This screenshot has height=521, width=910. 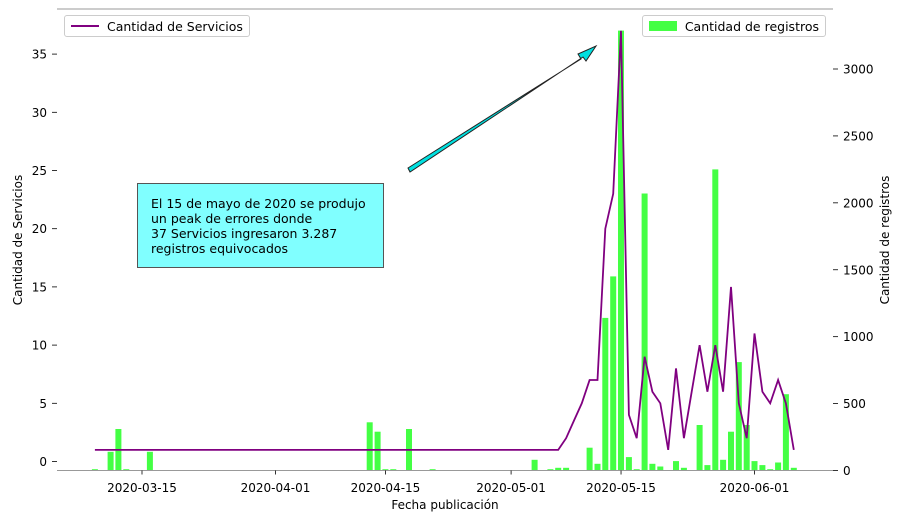 What do you see at coordinates (858, 136) in the screenshot?
I see `y-right-tick-label: 2500` at bounding box center [858, 136].